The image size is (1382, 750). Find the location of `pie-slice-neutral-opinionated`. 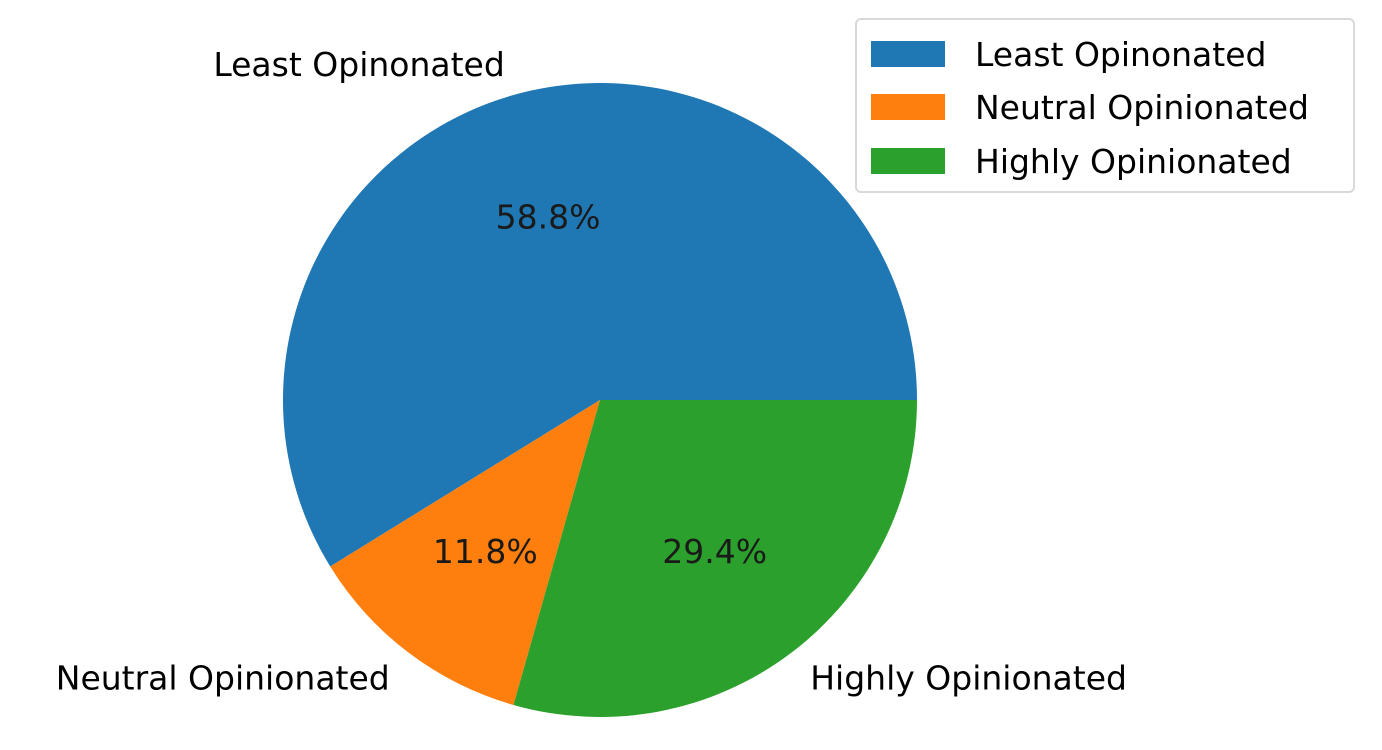

pie-slice-neutral-opinionated is located at coordinates (465, 552).